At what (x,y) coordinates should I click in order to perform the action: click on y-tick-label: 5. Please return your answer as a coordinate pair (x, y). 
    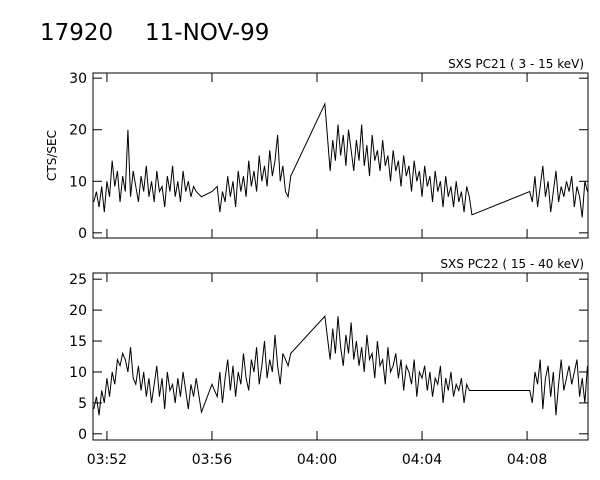
    Looking at the image, I should click on (82, 404).